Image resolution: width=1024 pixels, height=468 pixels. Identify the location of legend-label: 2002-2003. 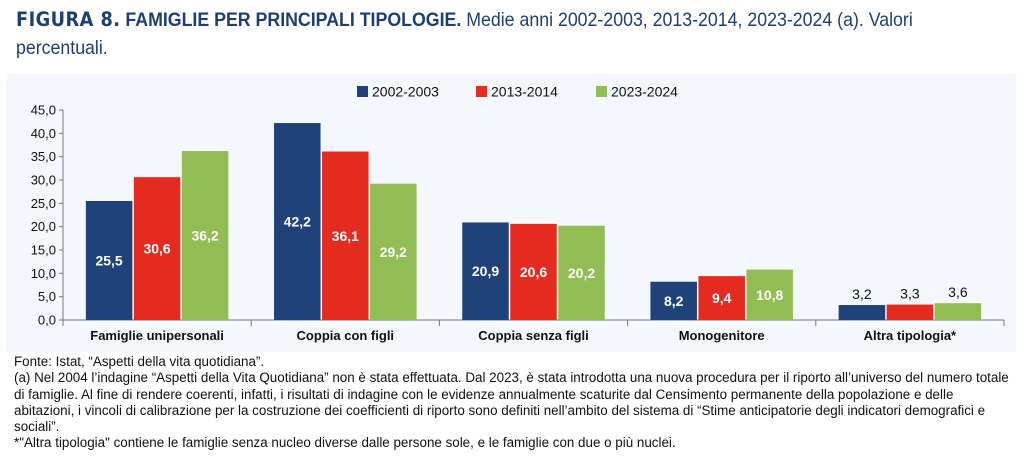
(405, 92).